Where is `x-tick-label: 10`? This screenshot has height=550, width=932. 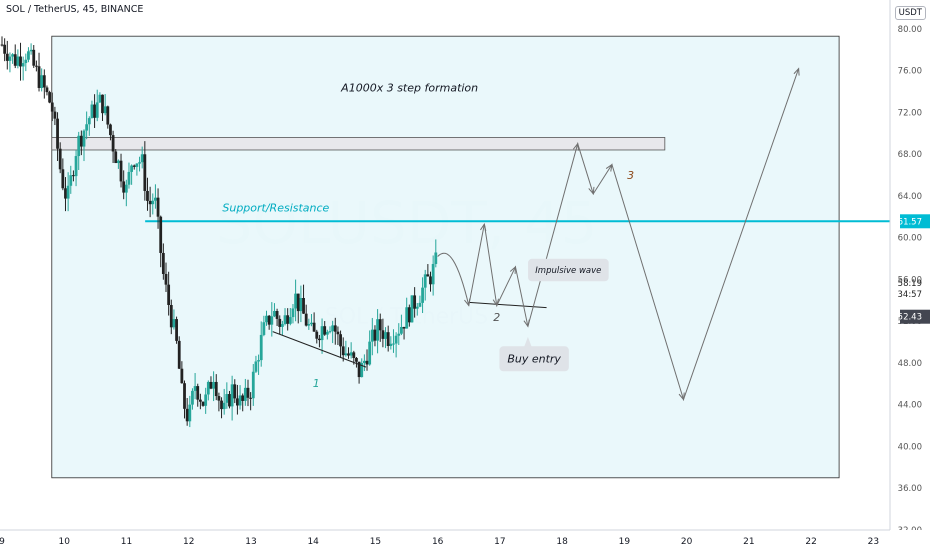
x-tick-label: 10 is located at coordinates (65, 542).